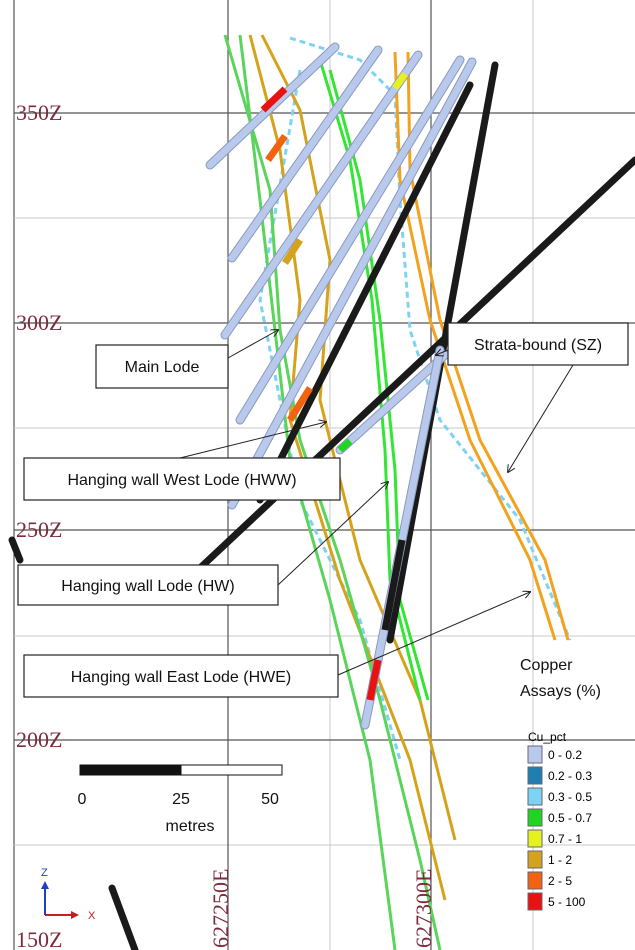  What do you see at coordinates (565, 839) in the screenshot?
I see `legend-label: 0.7 - 1` at bounding box center [565, 839].